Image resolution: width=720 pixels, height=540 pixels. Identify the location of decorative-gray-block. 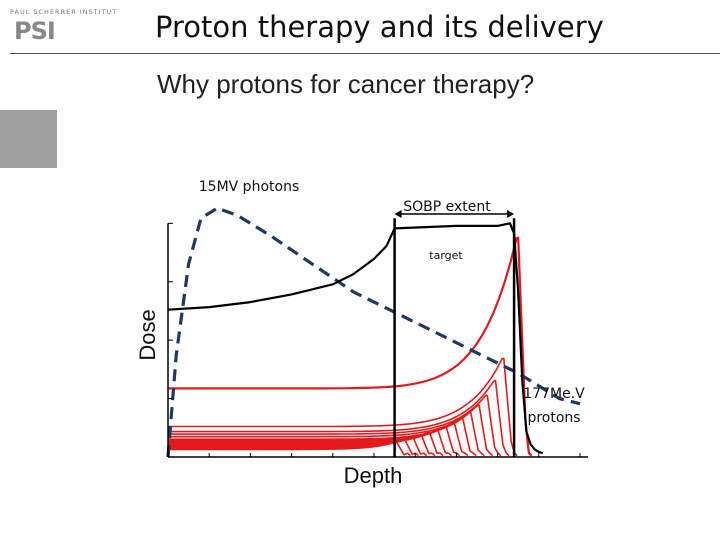
(28, 139).